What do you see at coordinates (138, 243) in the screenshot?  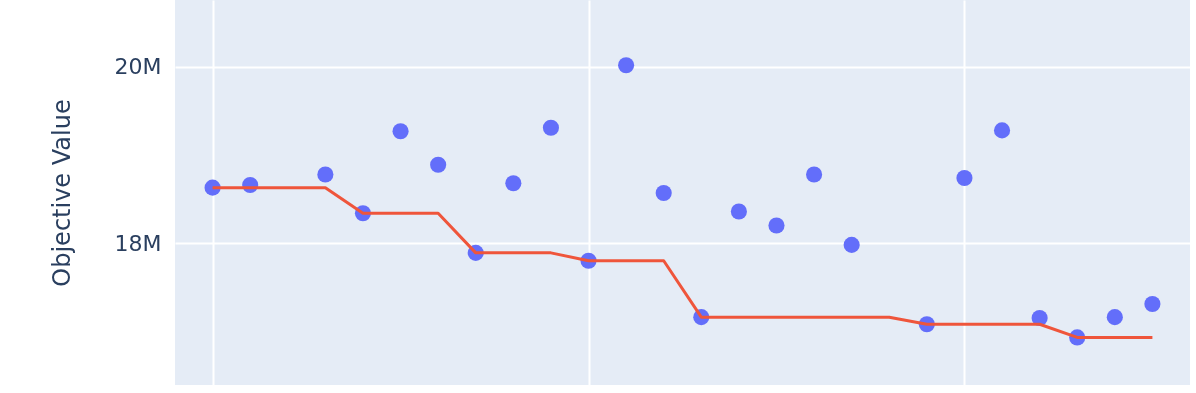 I see `y-tick-label: 18M` at bounding box center [138, 243].